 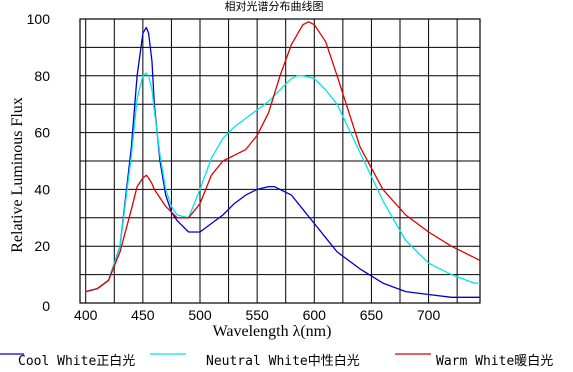 What do you see at coordinates (429, 315) in the screenshot?
I see `x-tick-label: 700` at bounding box center [429, 315].